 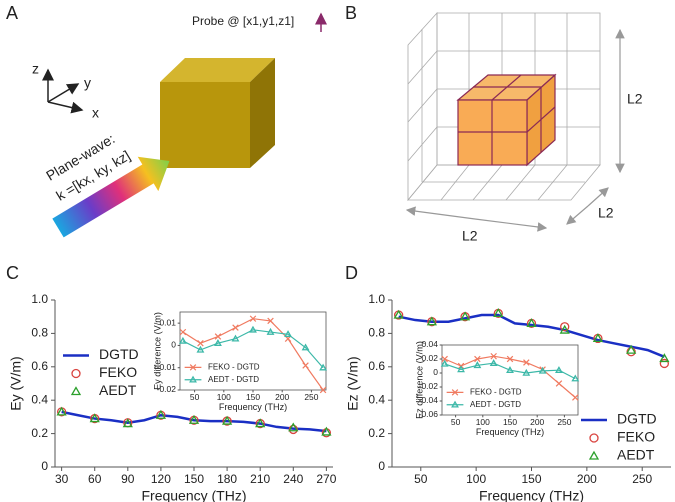 I want to click on panel-label: A, so click(x=12, y=13).